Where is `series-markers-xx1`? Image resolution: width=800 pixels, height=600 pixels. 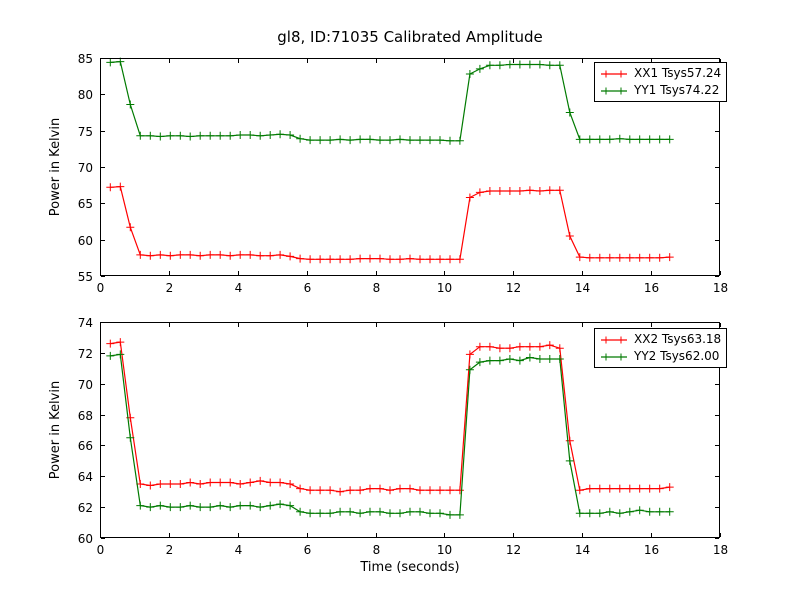 series-markers-xx1 is located at coordinates (390, 223).